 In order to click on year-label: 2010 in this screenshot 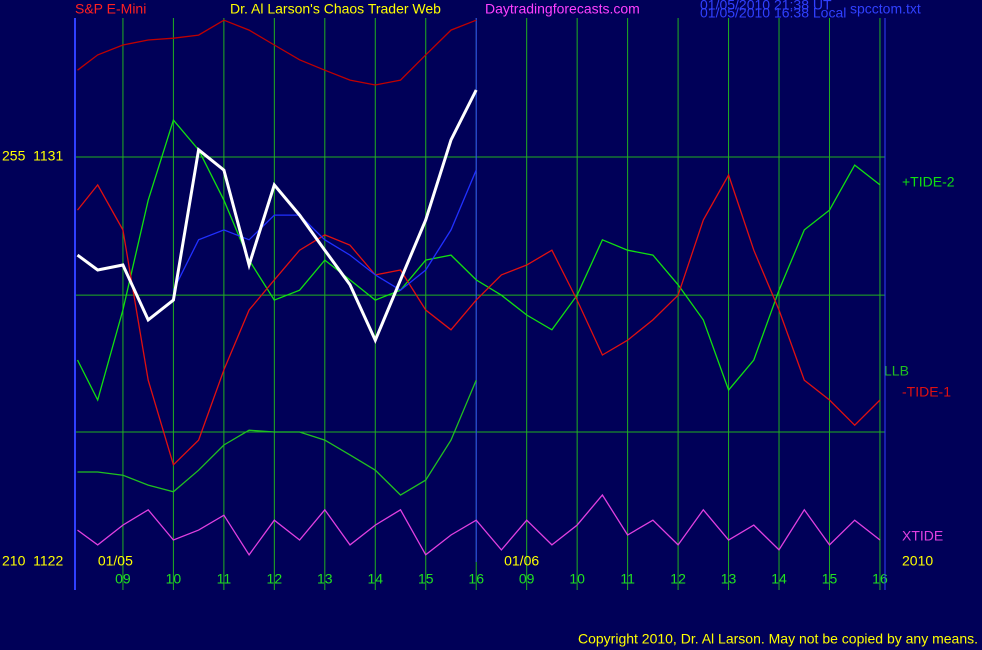, I will do `click(917, 561)`.